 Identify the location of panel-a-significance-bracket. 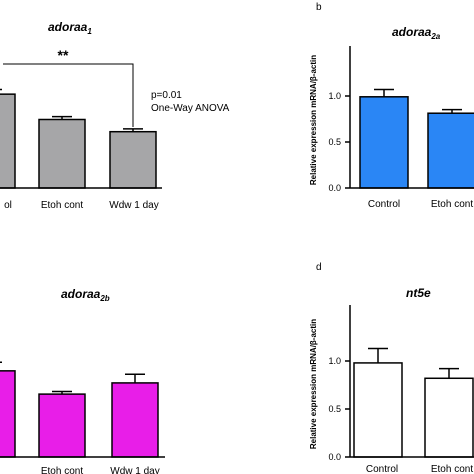
(68, 95).